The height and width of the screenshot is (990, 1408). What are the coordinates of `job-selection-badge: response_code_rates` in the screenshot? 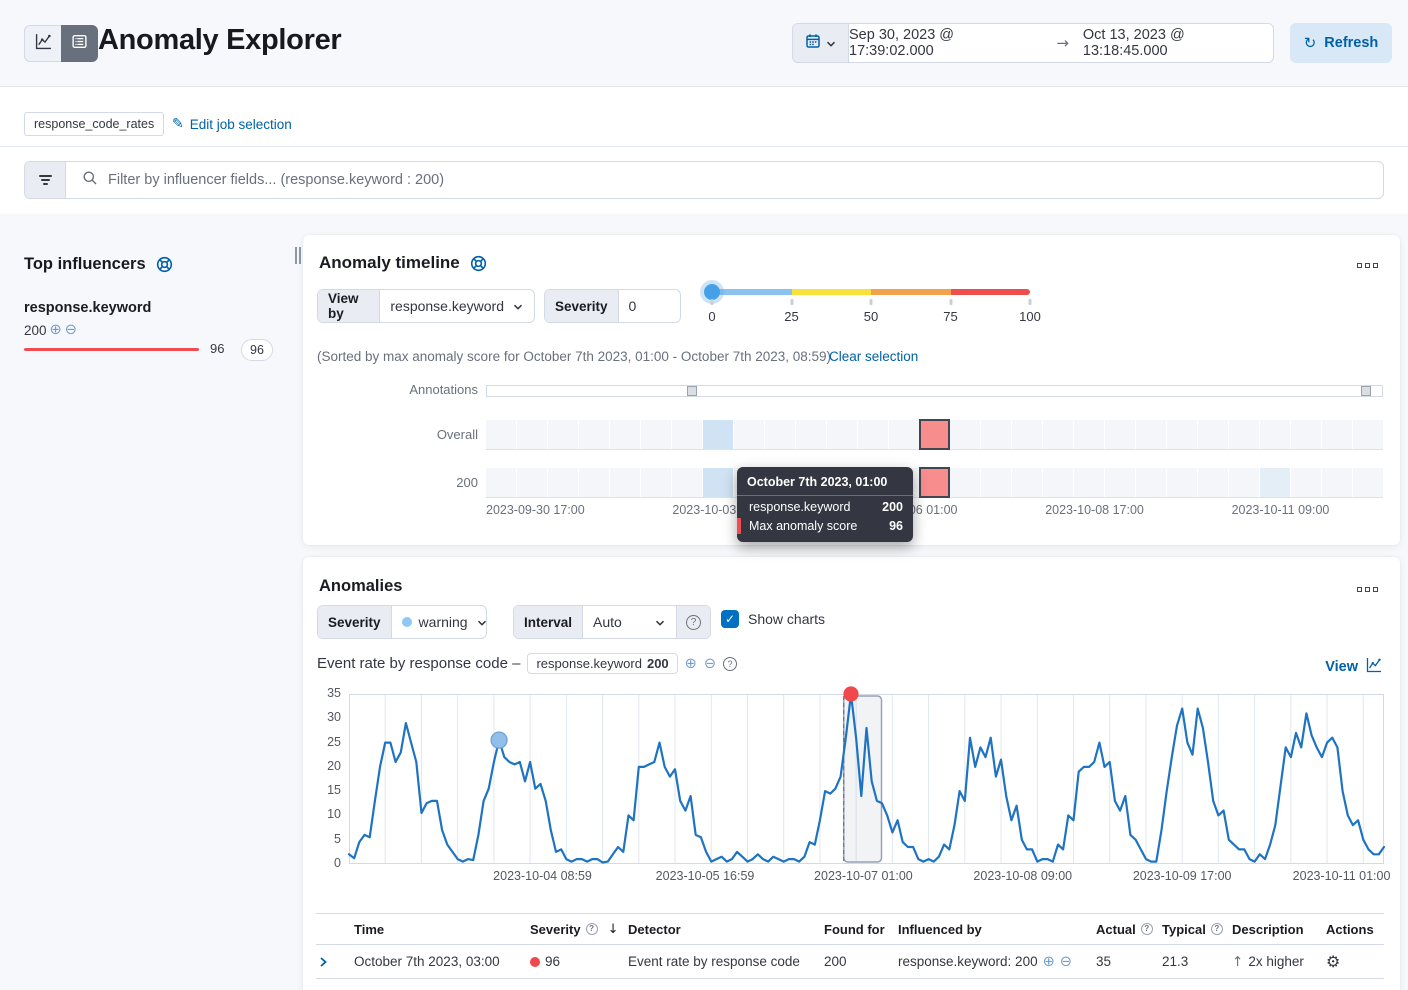 It's located at (94, 124).